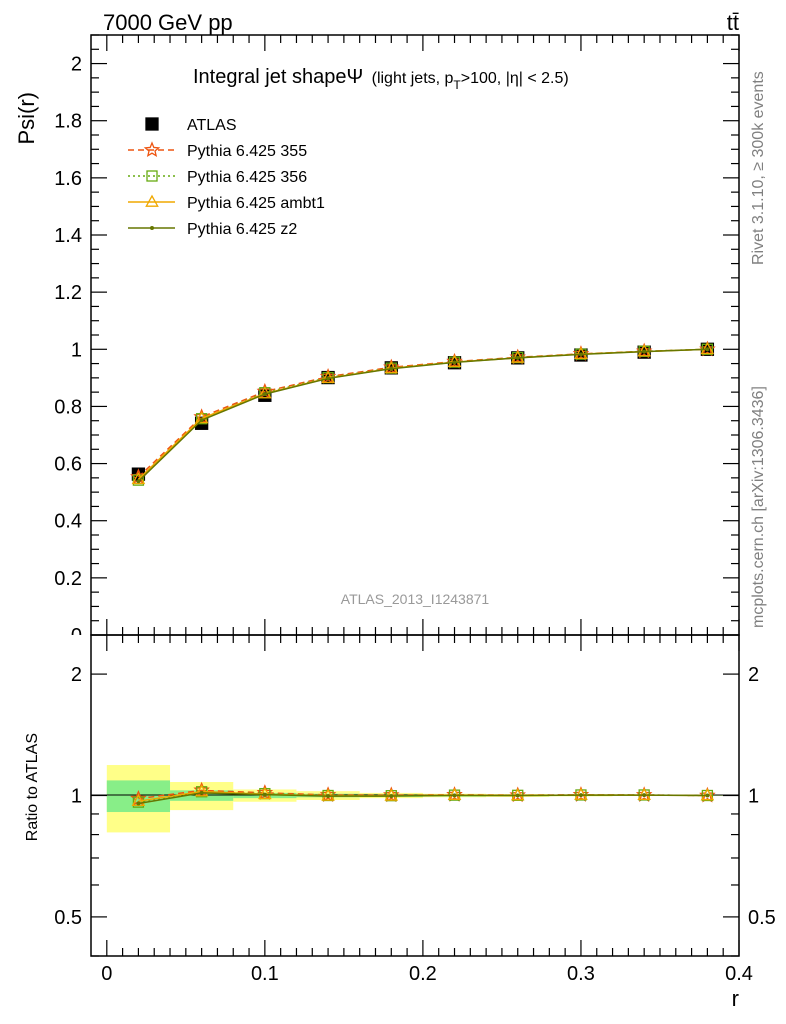 This screenshot has width=786, height=1024. What do you see at coordinates (423, 974) in the screenshot?
I see `x-tick-label: 0.2` at bounding box center [423, 974].